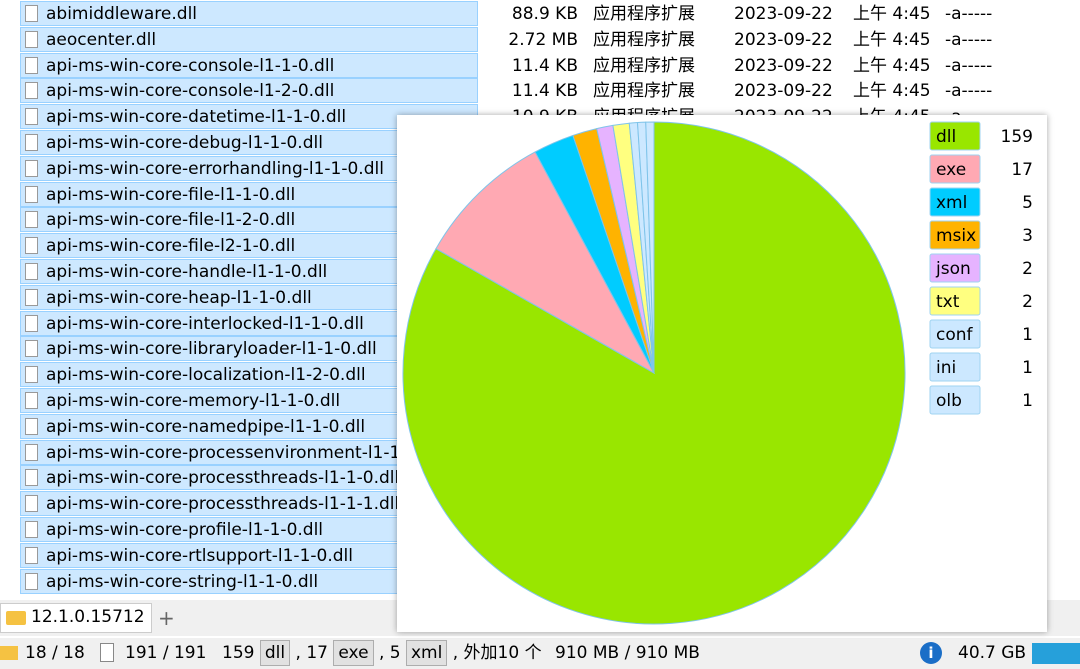 This screenshot has width=1080, height=669. Describe the element at coordinates (190, 91) in the screenshot. I see `file-name: api-ms-win-core-console-l1-2-0.dll` at that location.